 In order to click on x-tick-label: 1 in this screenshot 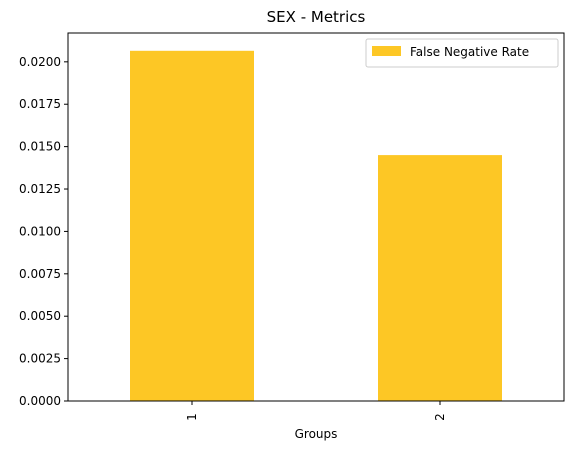, I will do `click(192, 417)`.